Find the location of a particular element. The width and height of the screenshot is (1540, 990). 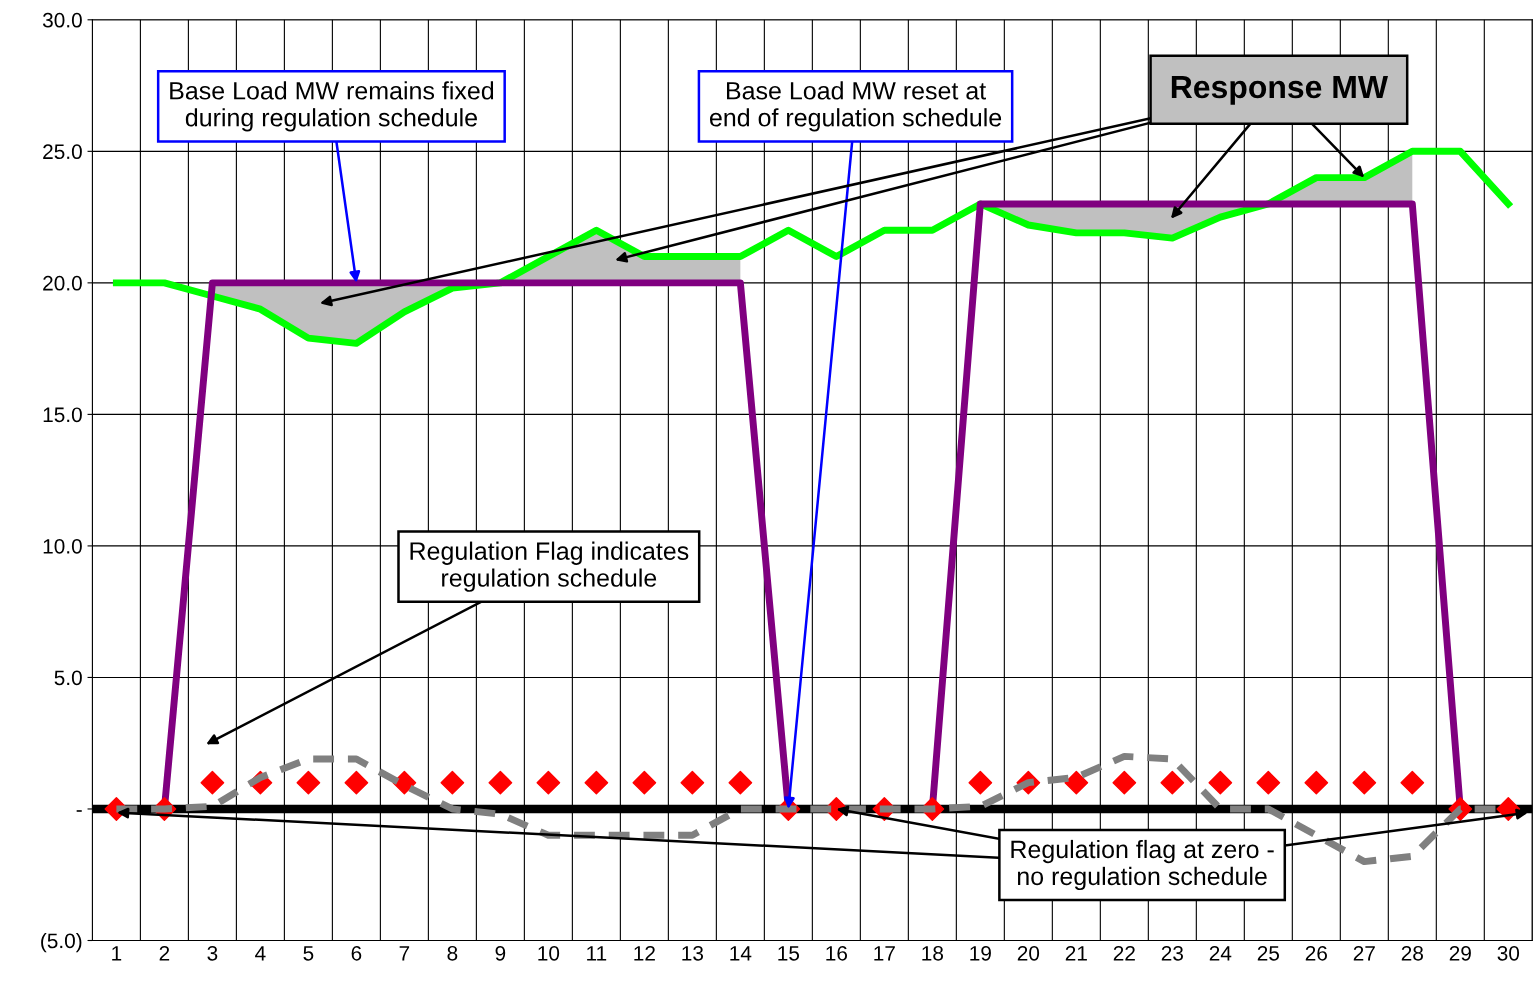

x-tick-label: 4 is located at coordinates (260, 953).